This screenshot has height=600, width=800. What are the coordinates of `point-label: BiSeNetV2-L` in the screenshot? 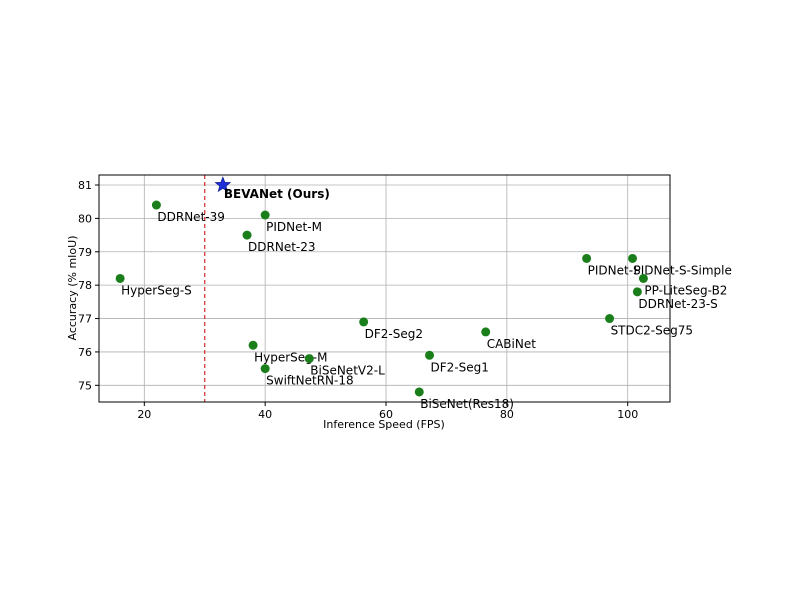 It's located at (347, 371).